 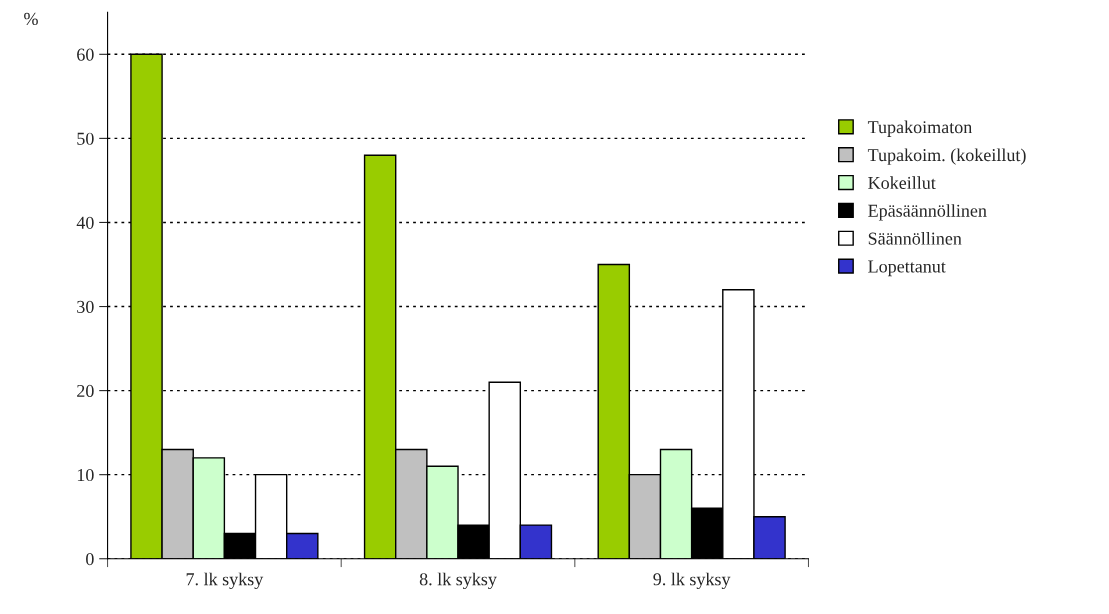 What do you see at coordinates (225, 581) in the screenshot?
I see `x-tick-label: 7. lk syksy` at bounding box center [225, 581].